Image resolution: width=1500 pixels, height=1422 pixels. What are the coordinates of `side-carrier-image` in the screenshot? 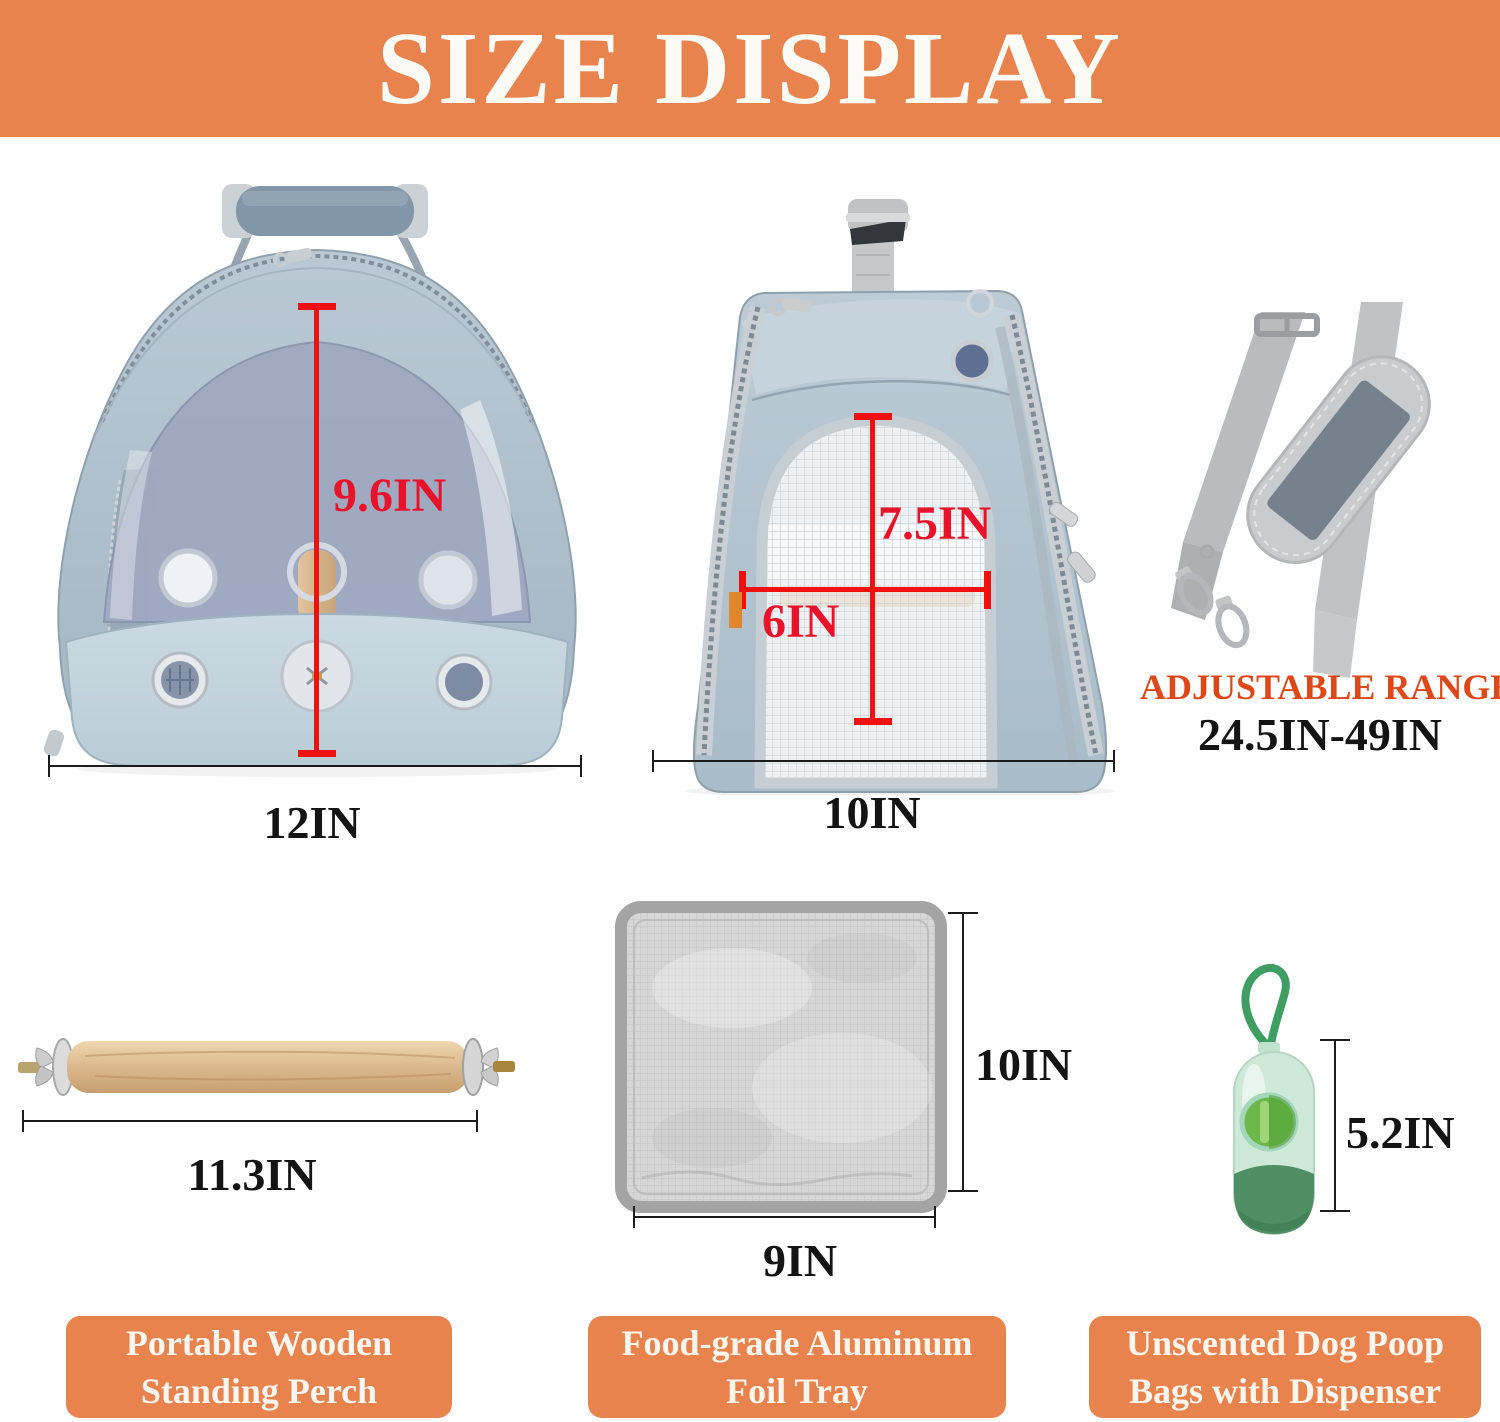 It's located at (900, 497).